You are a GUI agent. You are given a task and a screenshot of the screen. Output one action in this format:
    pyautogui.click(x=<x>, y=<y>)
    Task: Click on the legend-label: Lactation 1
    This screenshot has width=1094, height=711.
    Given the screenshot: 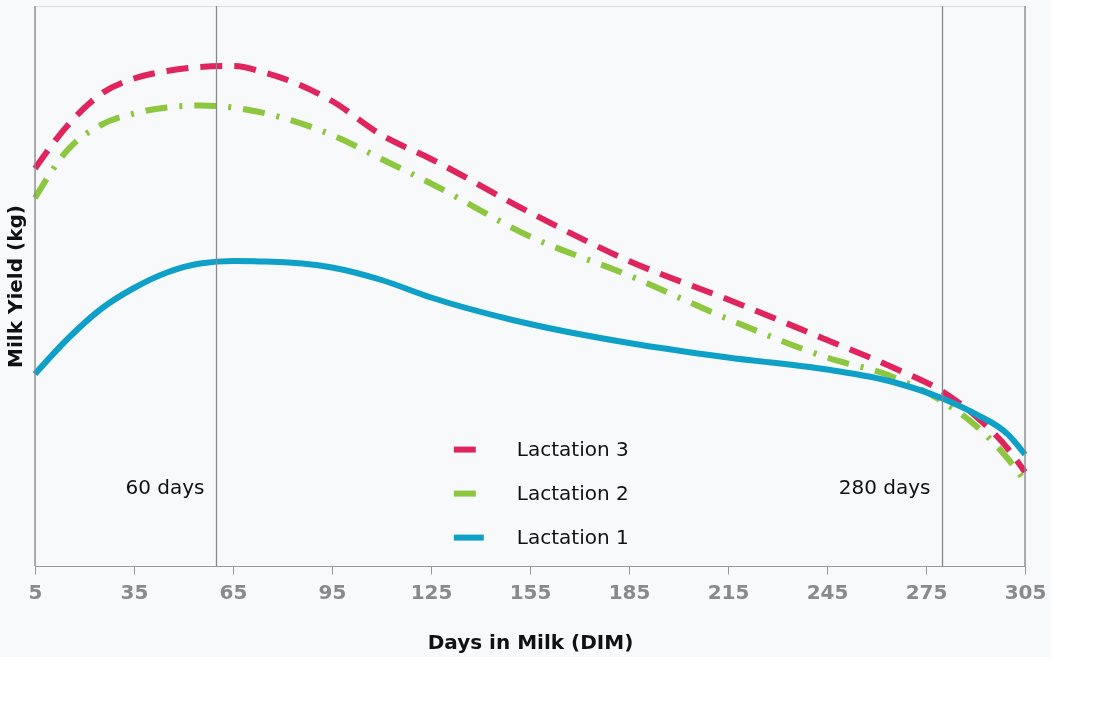 What is the action you would take?
    pyautogui.click(x=572, y=536)
    